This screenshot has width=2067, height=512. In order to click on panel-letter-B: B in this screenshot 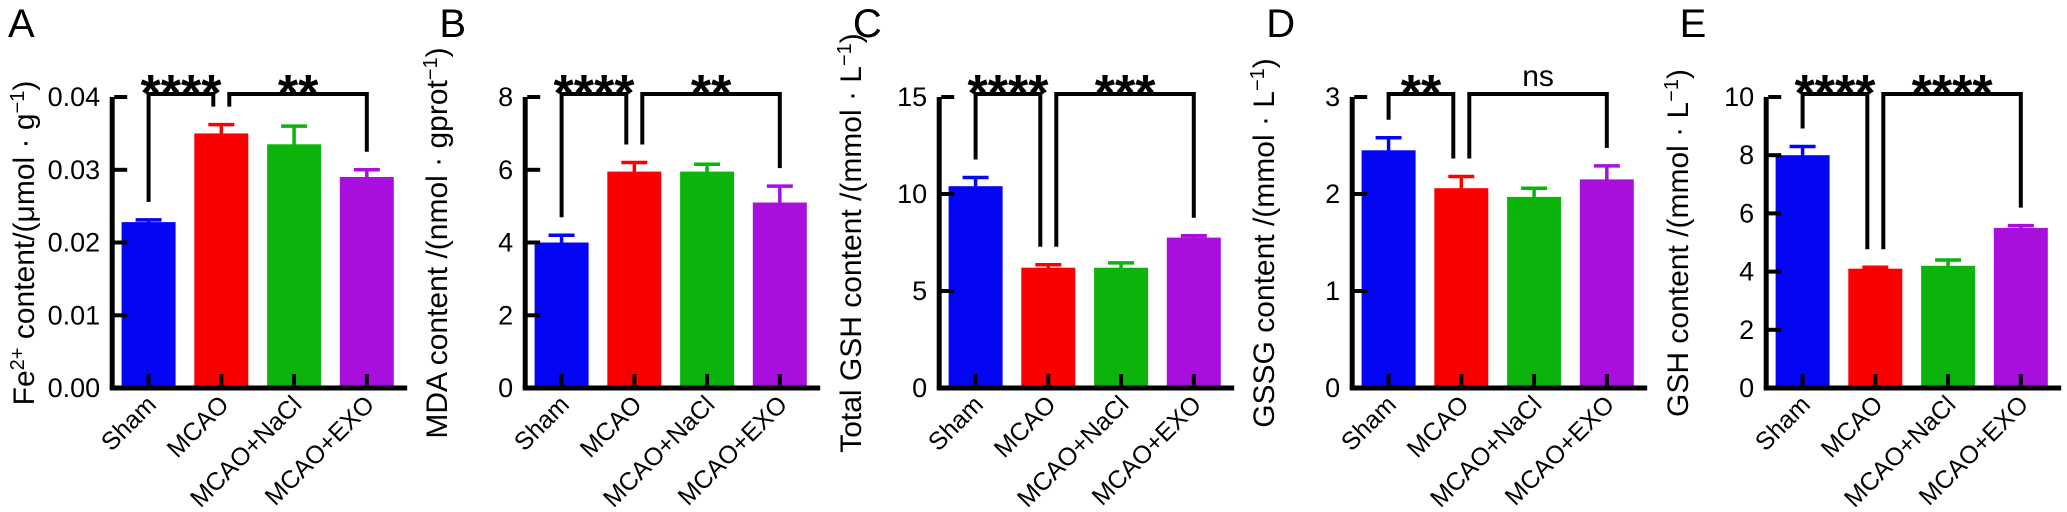, I will do `click(453, 24)`.